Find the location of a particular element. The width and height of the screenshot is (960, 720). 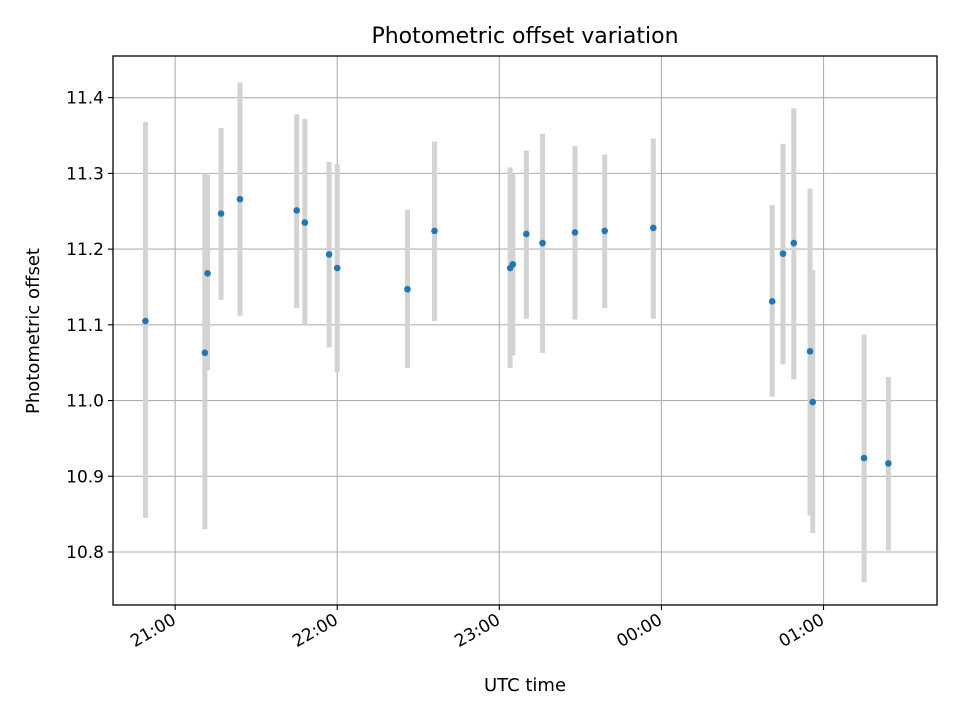

y-tick-label: 10.9 is located at coordinates (85, 477).